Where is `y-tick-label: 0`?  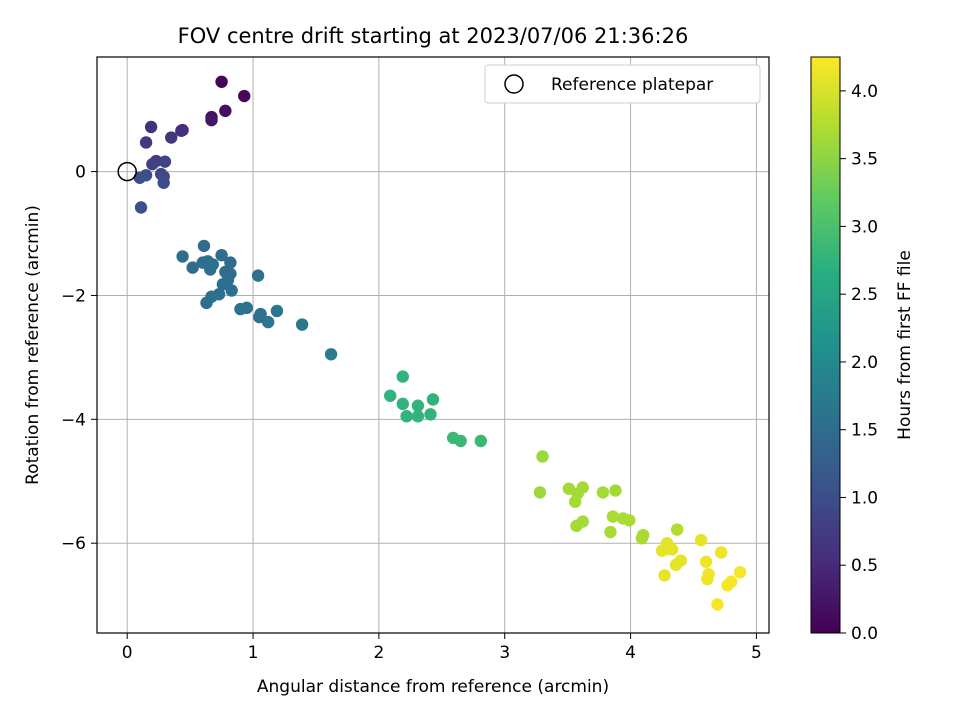
y-tick-label: 0 is located at coordinates (80, 173).